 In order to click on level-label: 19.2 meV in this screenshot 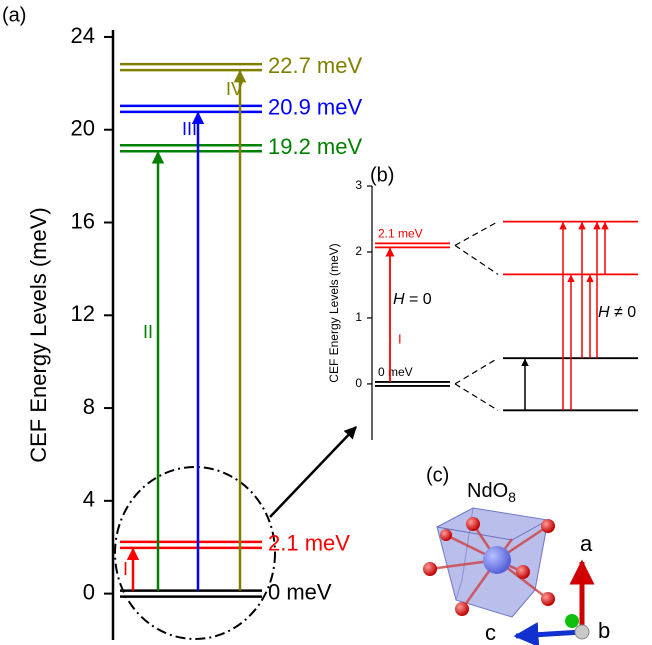, I will do `click(315, 146)`.